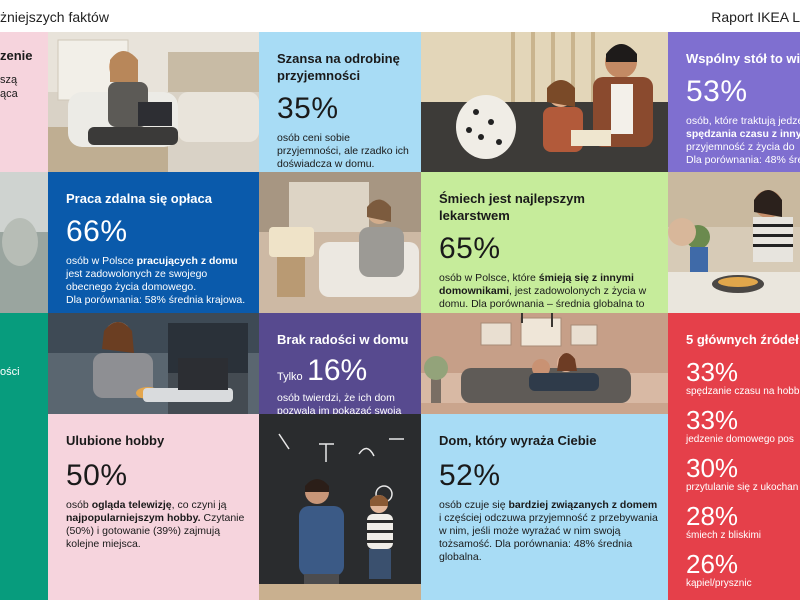 This screenshot has width=800, height=600. What do you see at coordinates (755, 17) in the screenshot?
I see `header-right-title: Raport IKEA L` at bounding box center [755, 17].